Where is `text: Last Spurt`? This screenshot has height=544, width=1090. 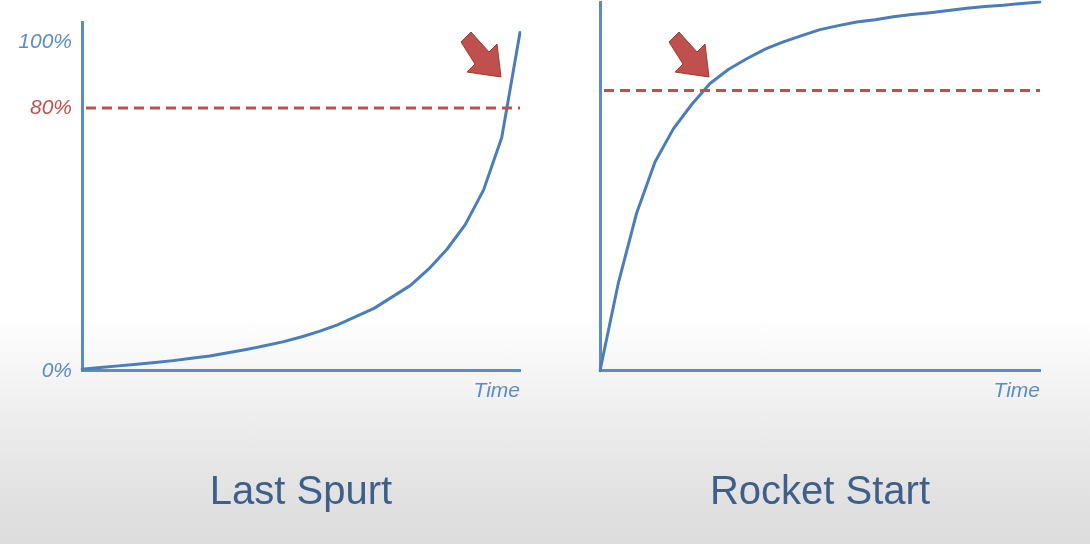 text: Last Spurt is located at coordinates (301, 490).